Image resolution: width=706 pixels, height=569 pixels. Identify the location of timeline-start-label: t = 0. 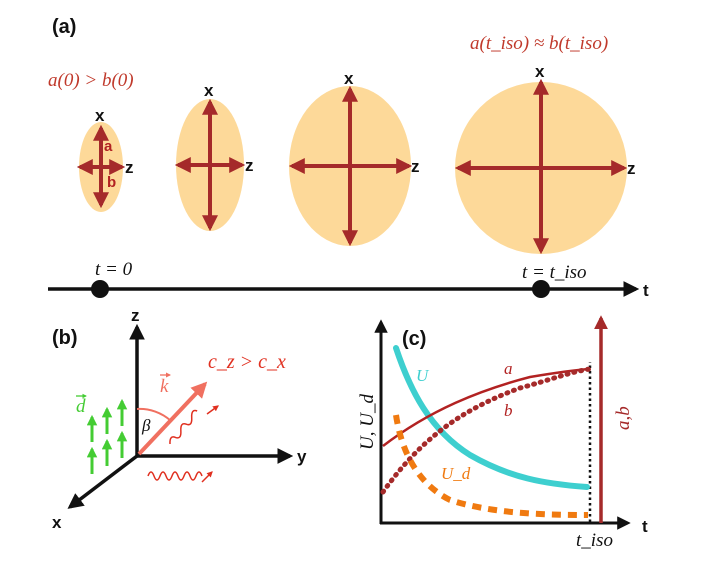
(114, 269).